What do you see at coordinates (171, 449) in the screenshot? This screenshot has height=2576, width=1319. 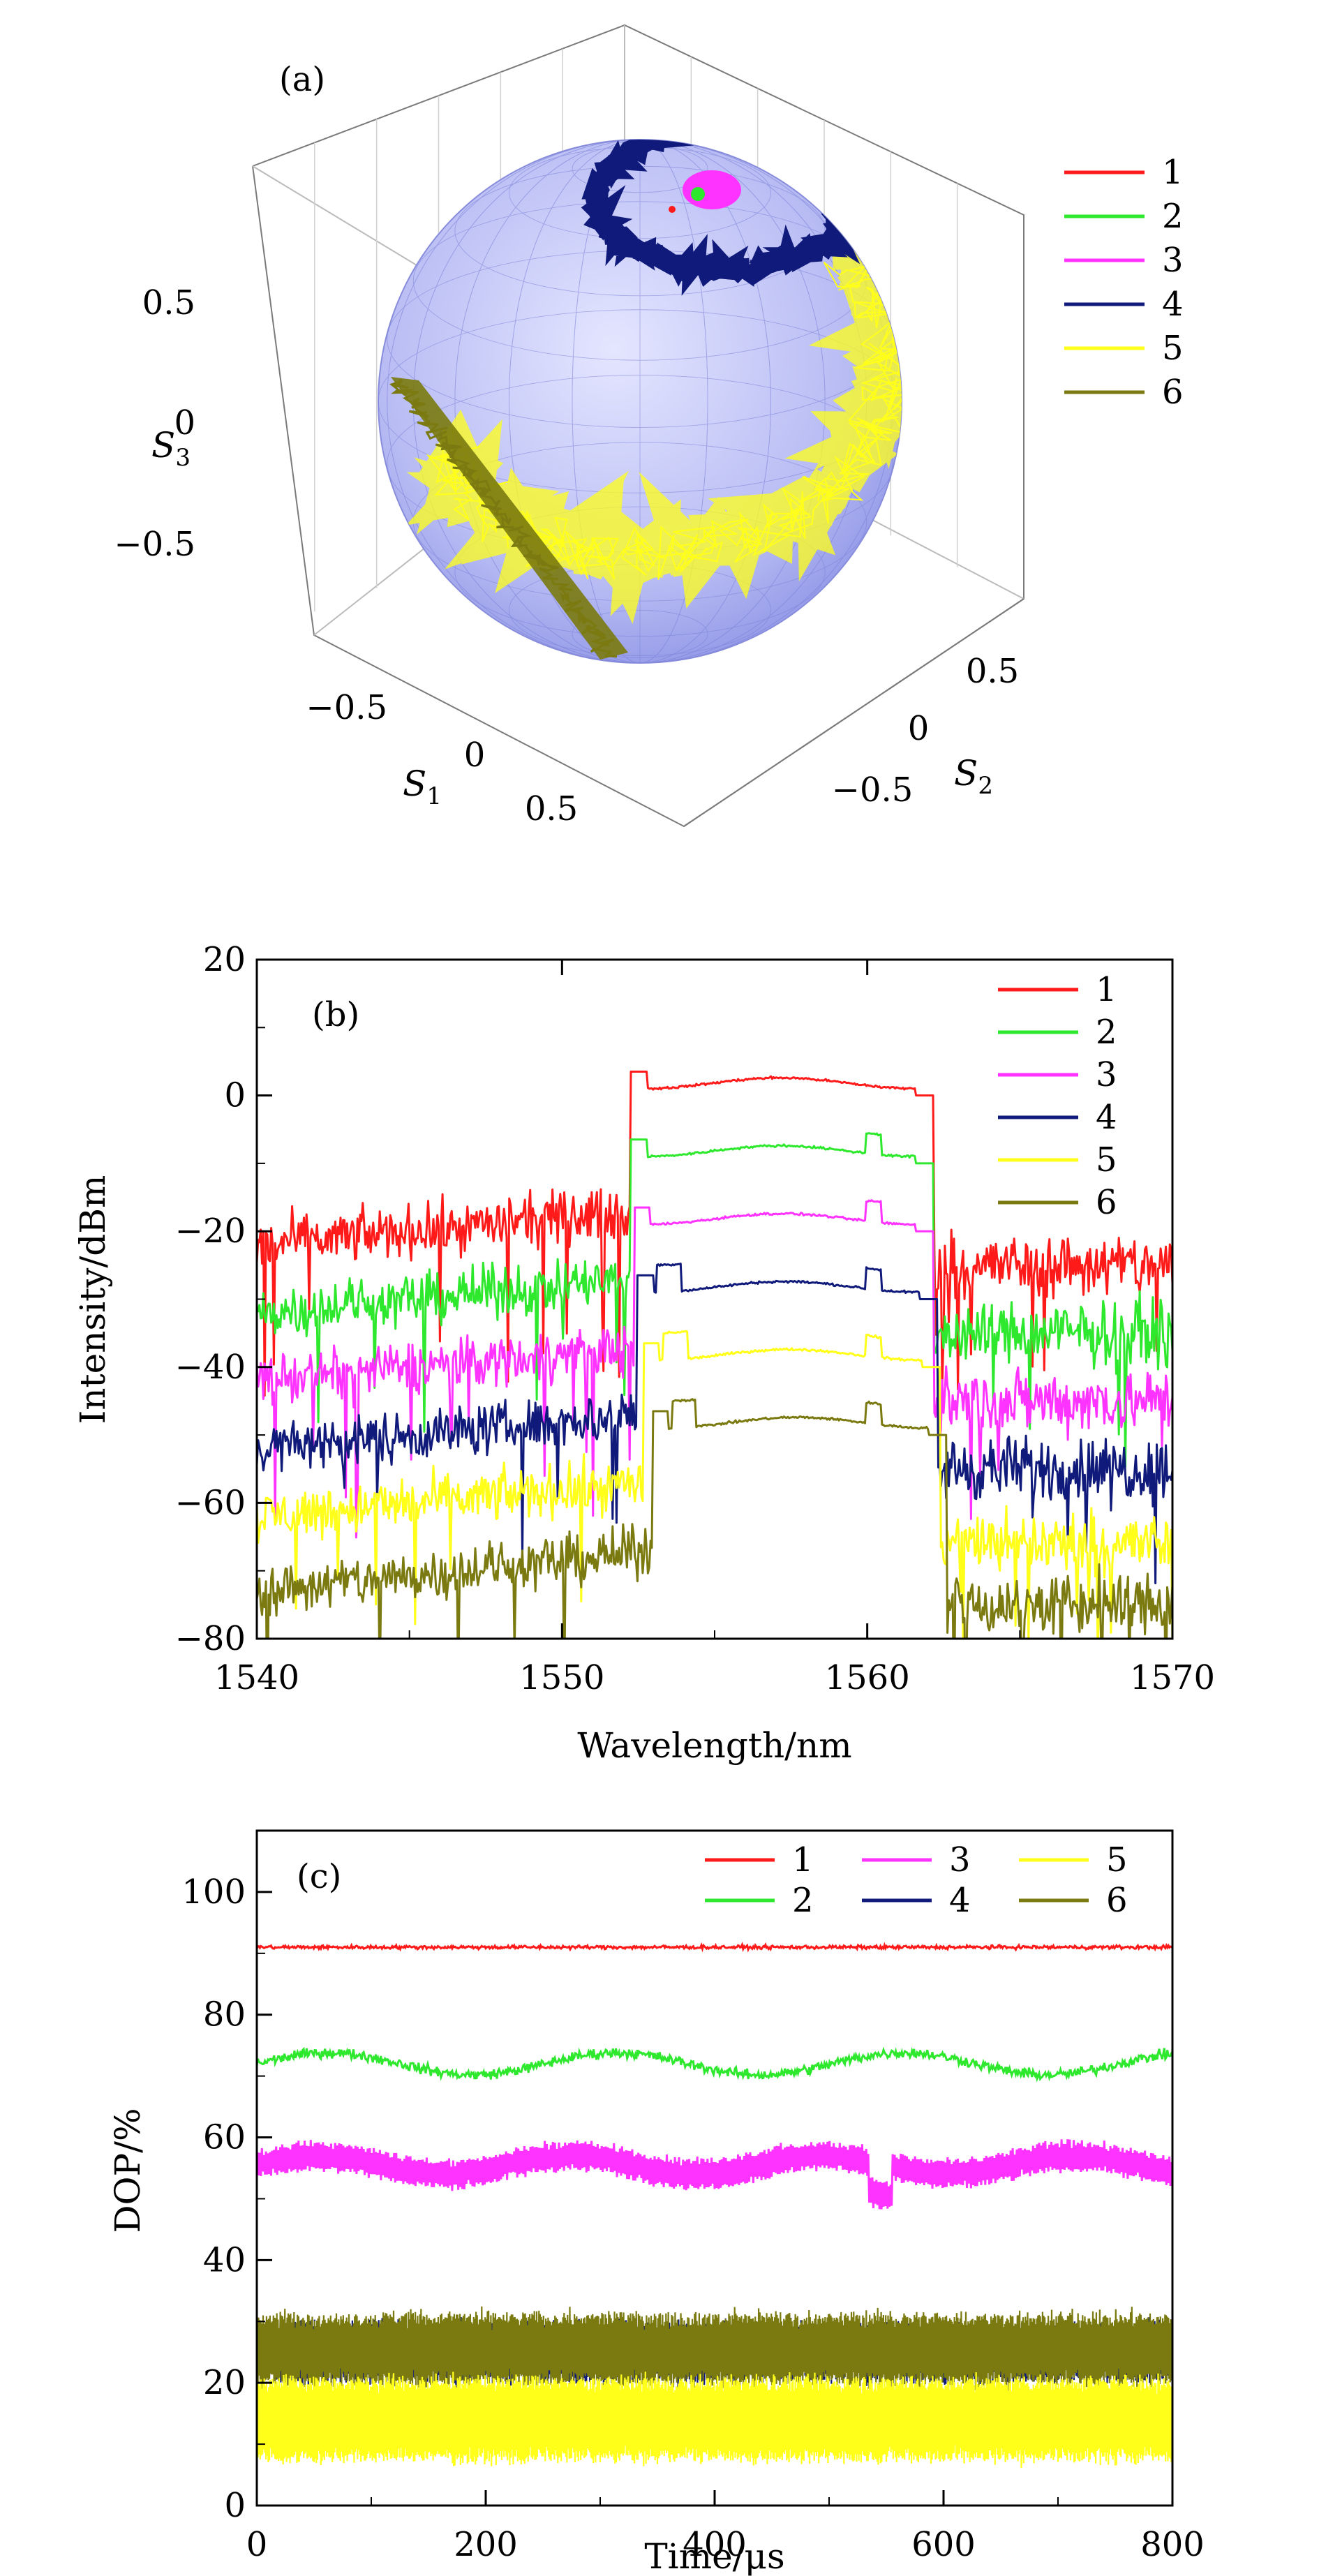 I see `a-z-axis-label: S3` at bounding box center [171, 449].